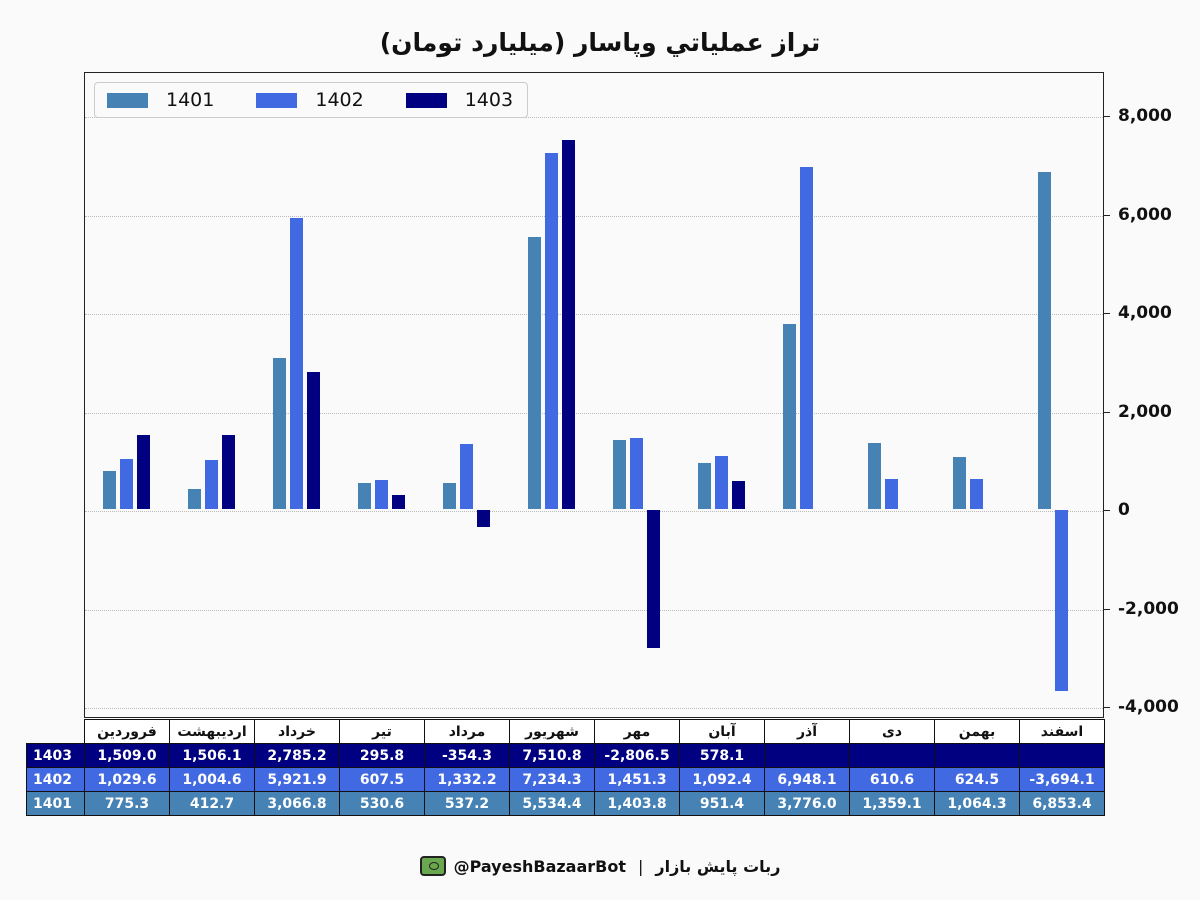  I want to click on footer: @PayeshBazaarBot | ربات پایش بازار, so click(600, 866).